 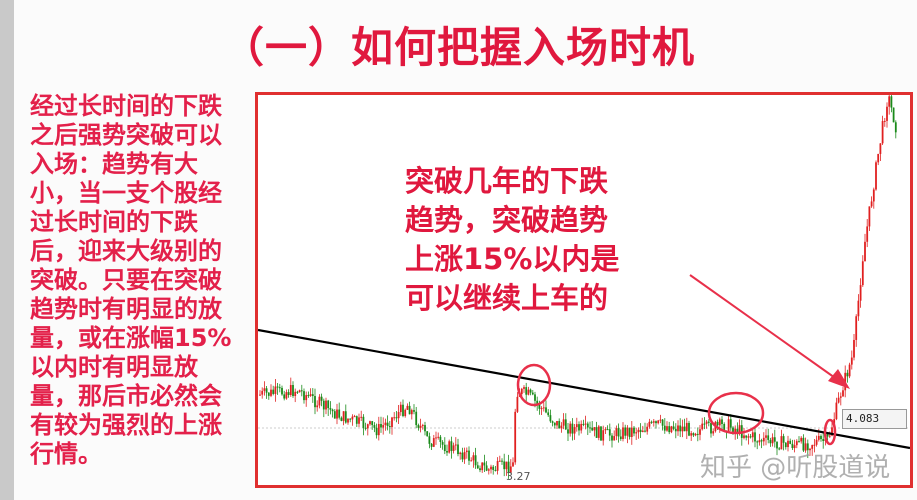 What do you see at coordinates (507, 181) in the screenshot?
I see `annotation-line: 突破几年的下跌` at bounding box center [507, 181].